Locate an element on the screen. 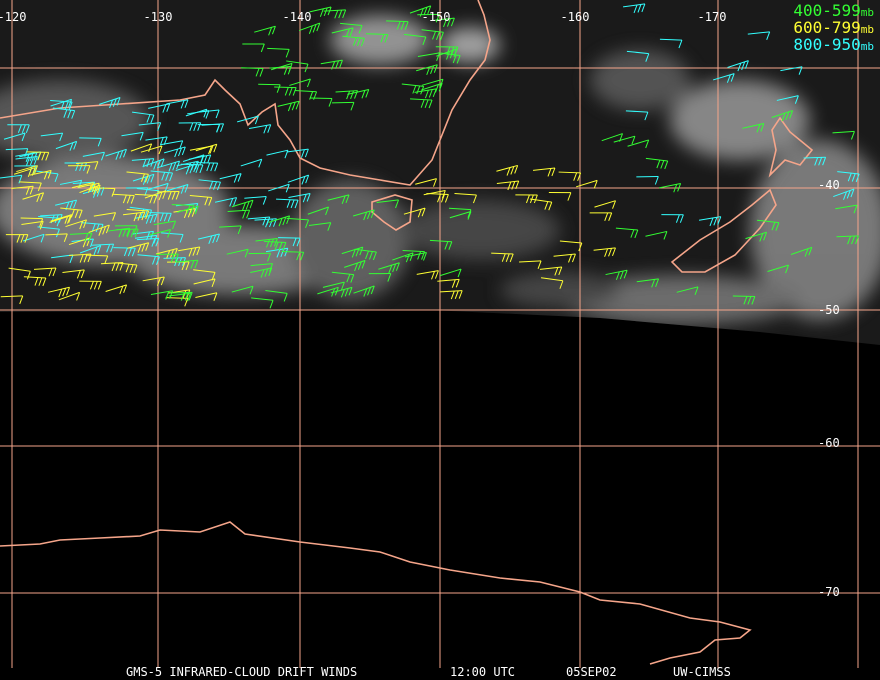 Image resolution: width=880 pixels, height=680 pixels. latitude-labels: -40 -50 -60 -70 is located at coordinates (829, 388).